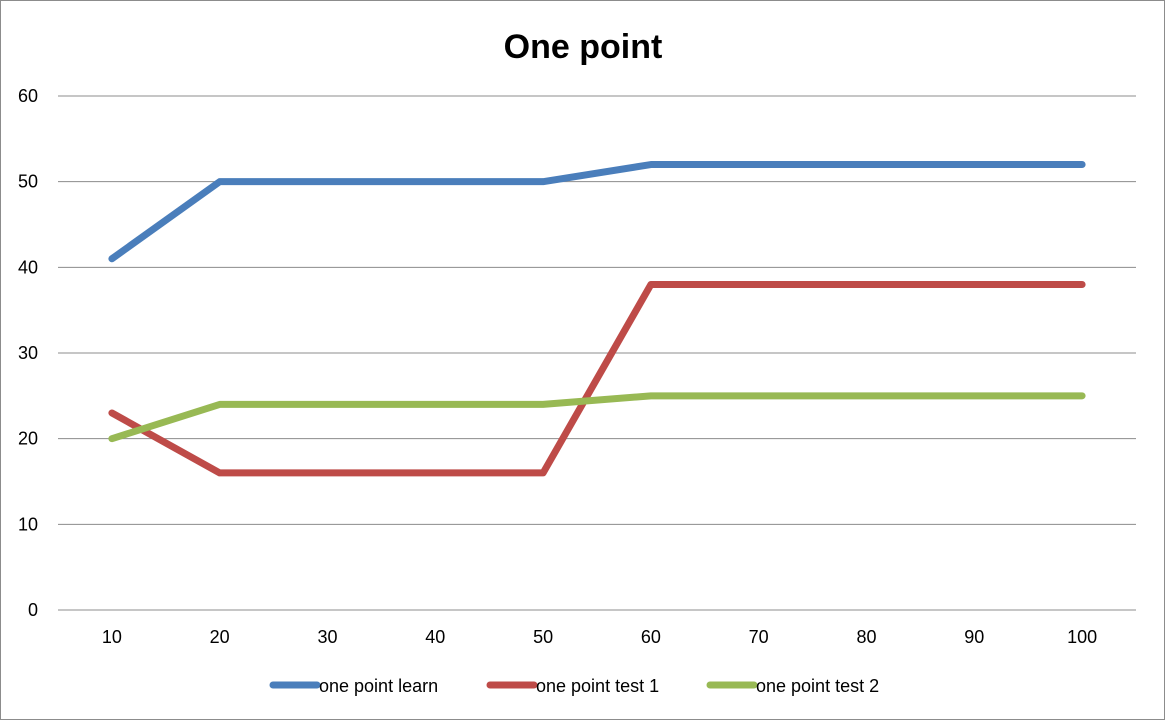 Image resolution: width=1165 pixels, height=720 pixels. What do you see at coordinates (543, 637) in the screenshot?
I see `x-tick-label: 50` at bounding box center [543, 637].